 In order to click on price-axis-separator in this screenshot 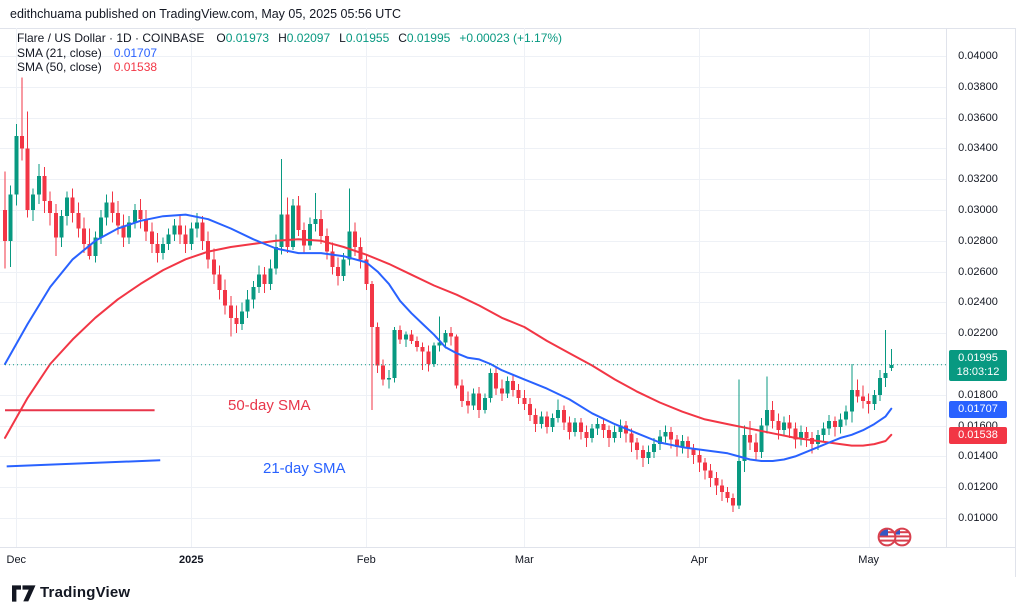, I will do `click(946, 287)`.